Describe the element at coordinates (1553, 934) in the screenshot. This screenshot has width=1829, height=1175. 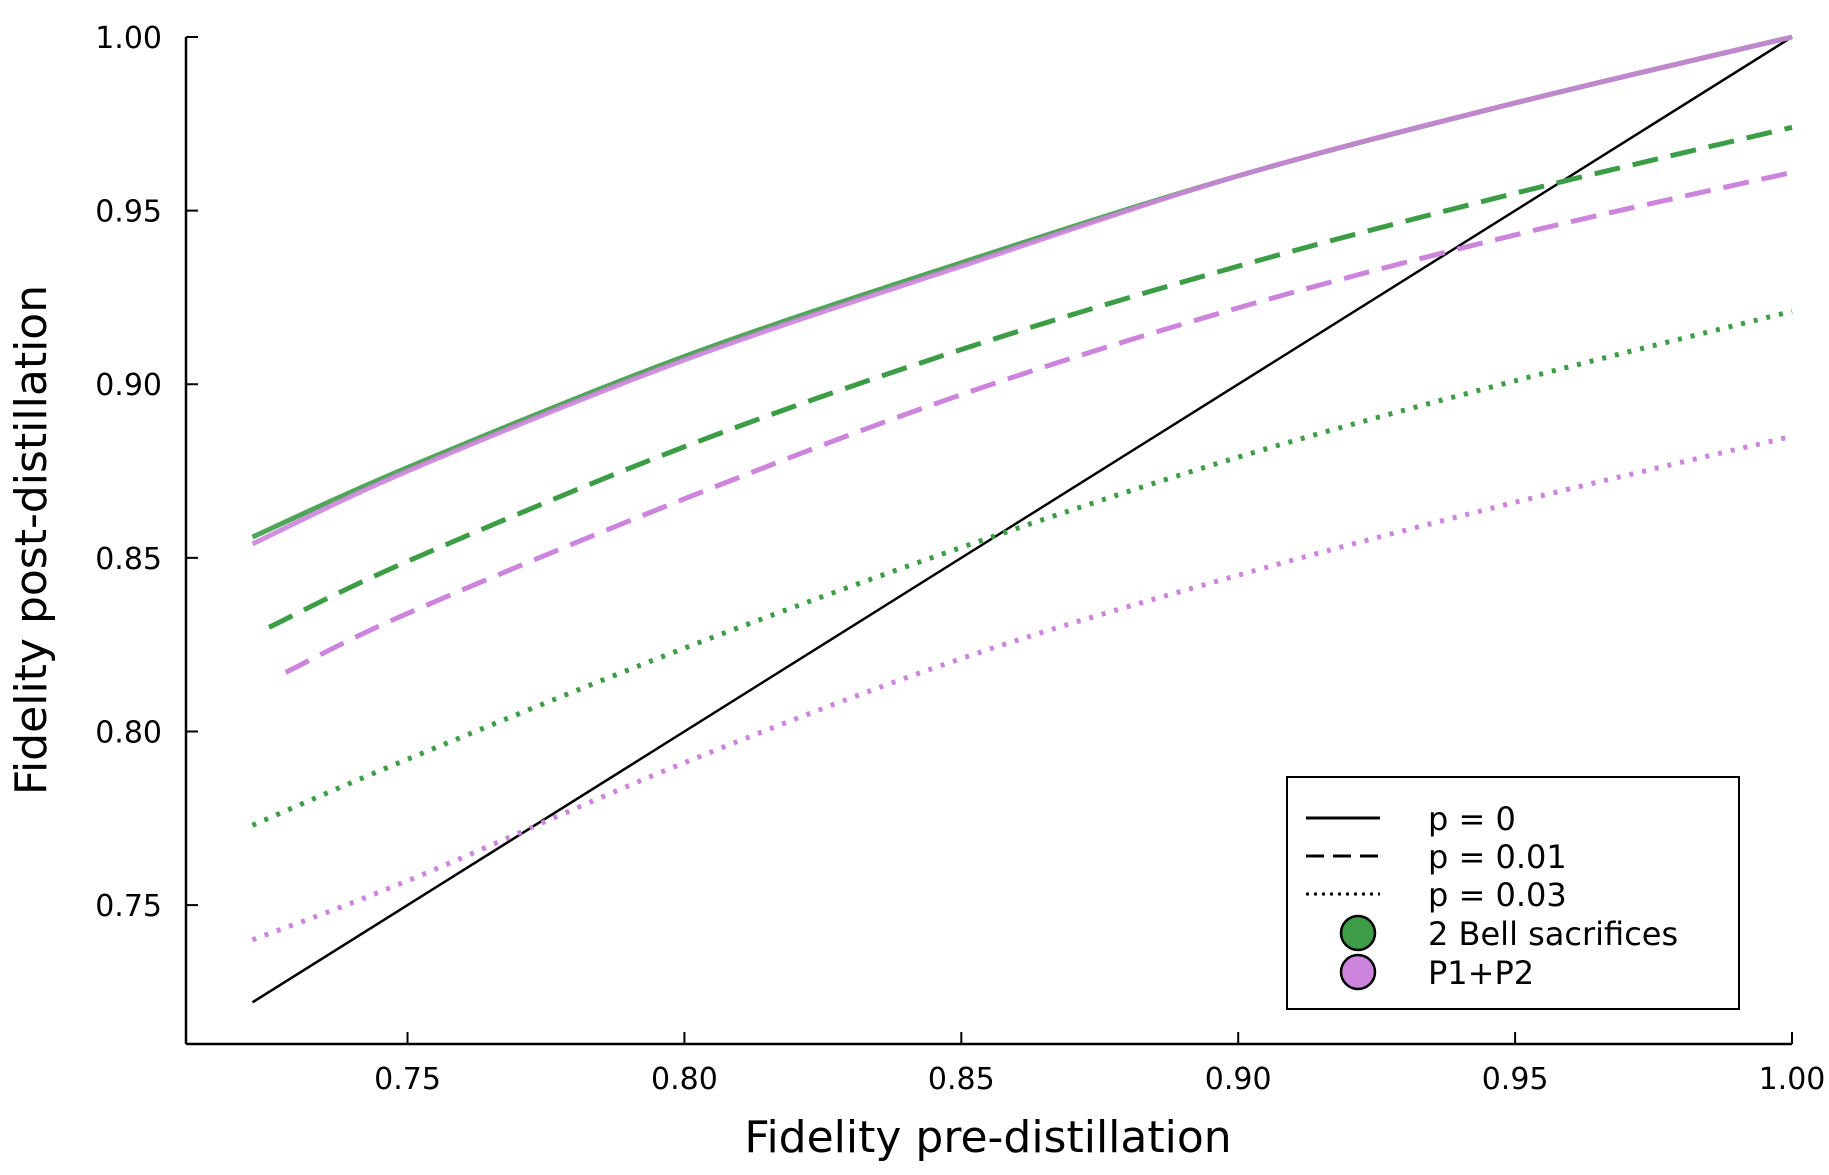
I see `legend-label-bell: 2 Bell sacrifices` at that location.